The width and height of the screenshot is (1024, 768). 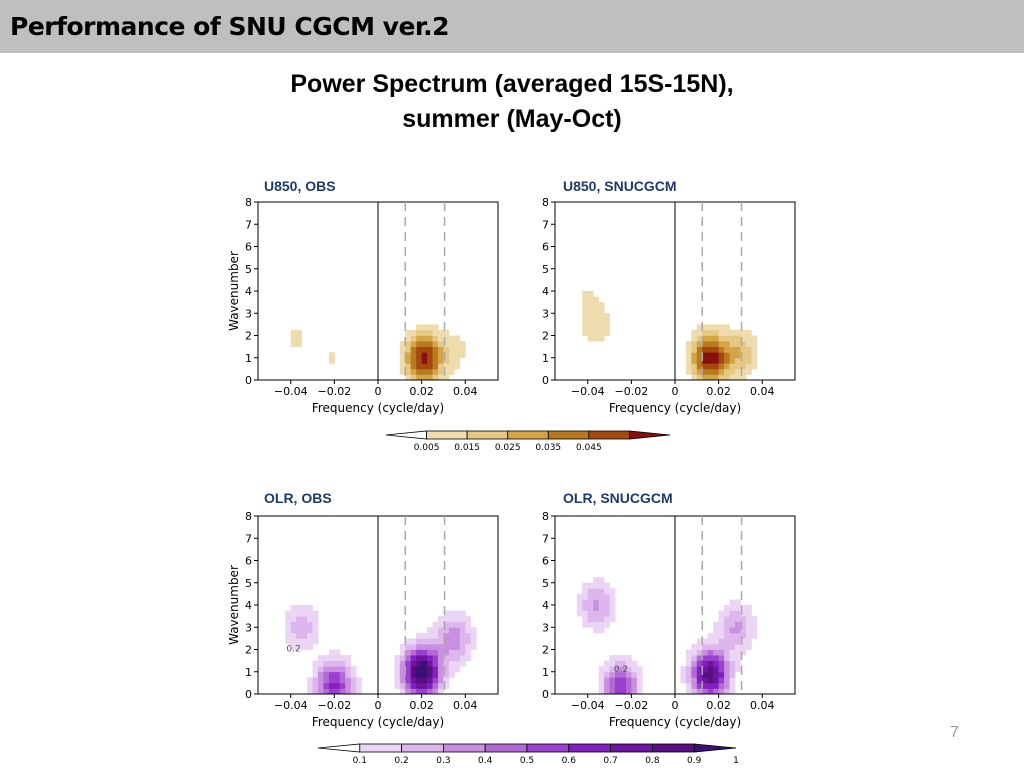 What do you see at coordinates (506, 748) in the screenshot?
I see `colorbar-swatch` at bounding box center [506, 748].